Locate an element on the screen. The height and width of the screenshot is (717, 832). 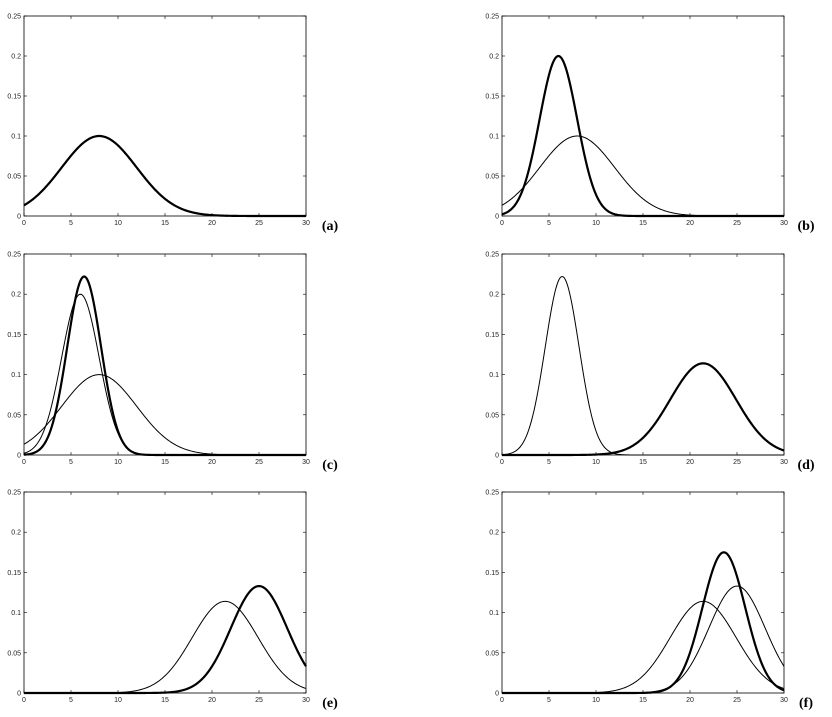
x-tick-label-a: 5 is located at coordinates (71, 223).